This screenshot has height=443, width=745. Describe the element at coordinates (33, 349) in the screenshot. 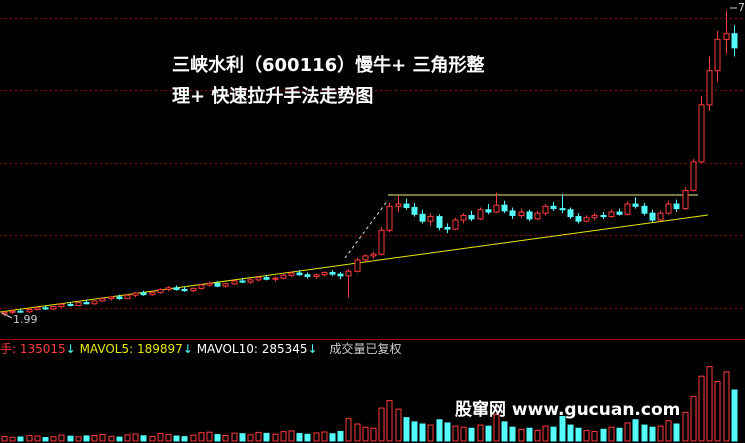

I see `vol-value: 手: 135015` at that location.